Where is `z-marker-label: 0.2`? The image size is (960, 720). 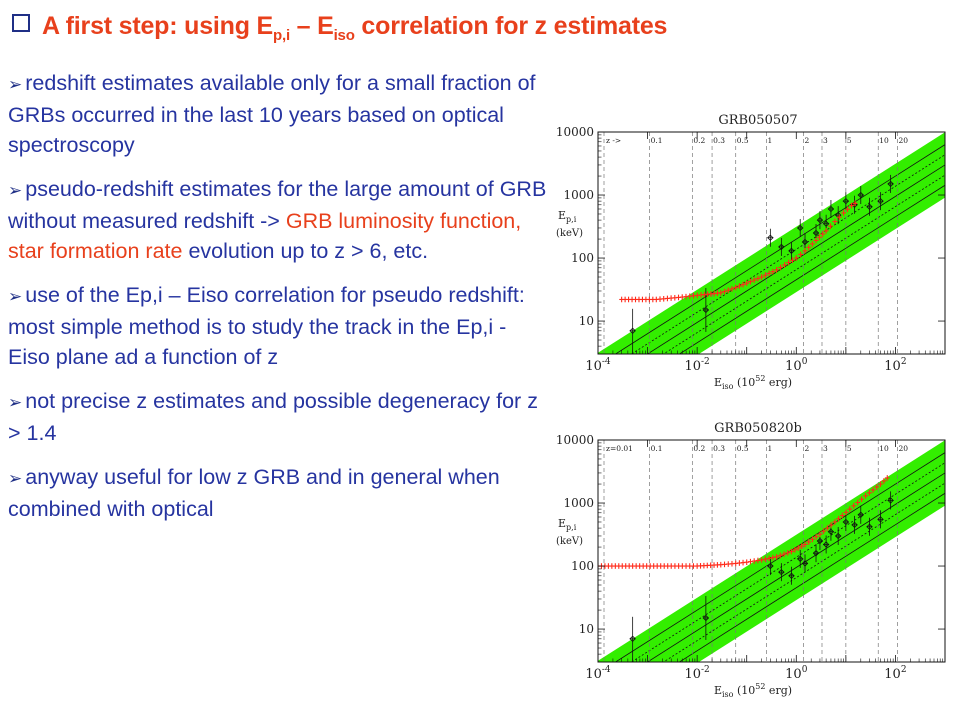 z-marker-label: 0.2 is located at coordinates (699, 140).